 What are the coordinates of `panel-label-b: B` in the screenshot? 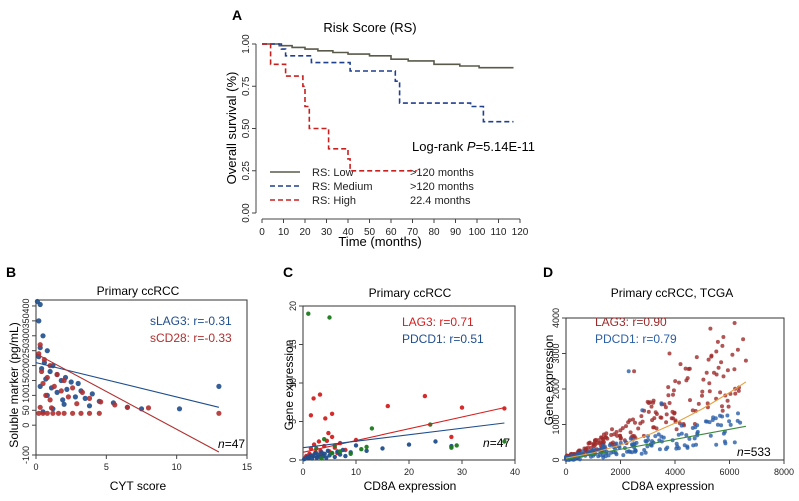 It's located at (11, 272).